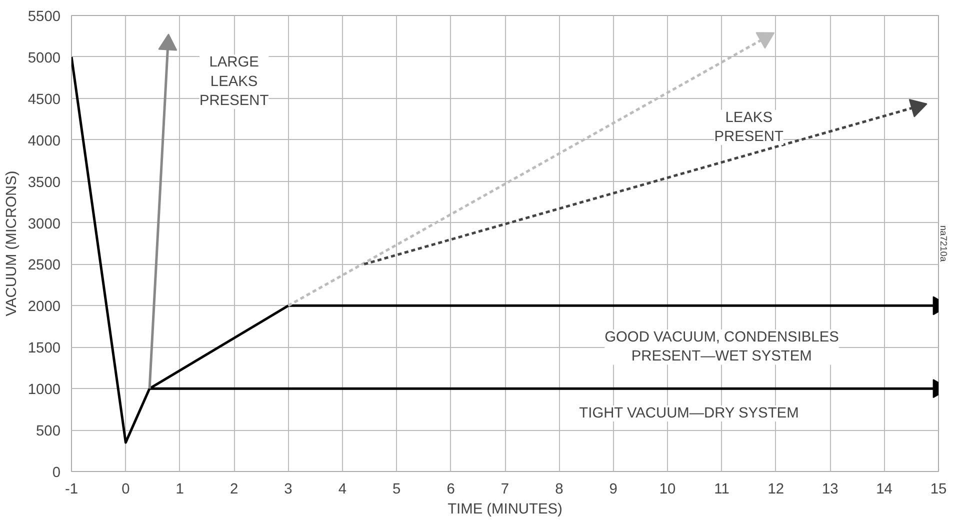  Describe the element at coordinates (776, 490) in the screenshot. I see `x-tick-label: 12` at that location.